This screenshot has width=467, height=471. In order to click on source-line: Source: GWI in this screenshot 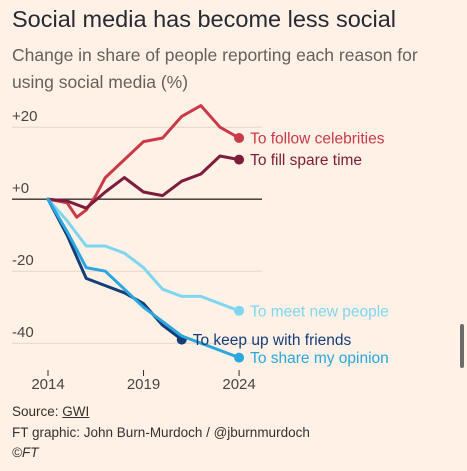, I will do `click(51, 411)`.